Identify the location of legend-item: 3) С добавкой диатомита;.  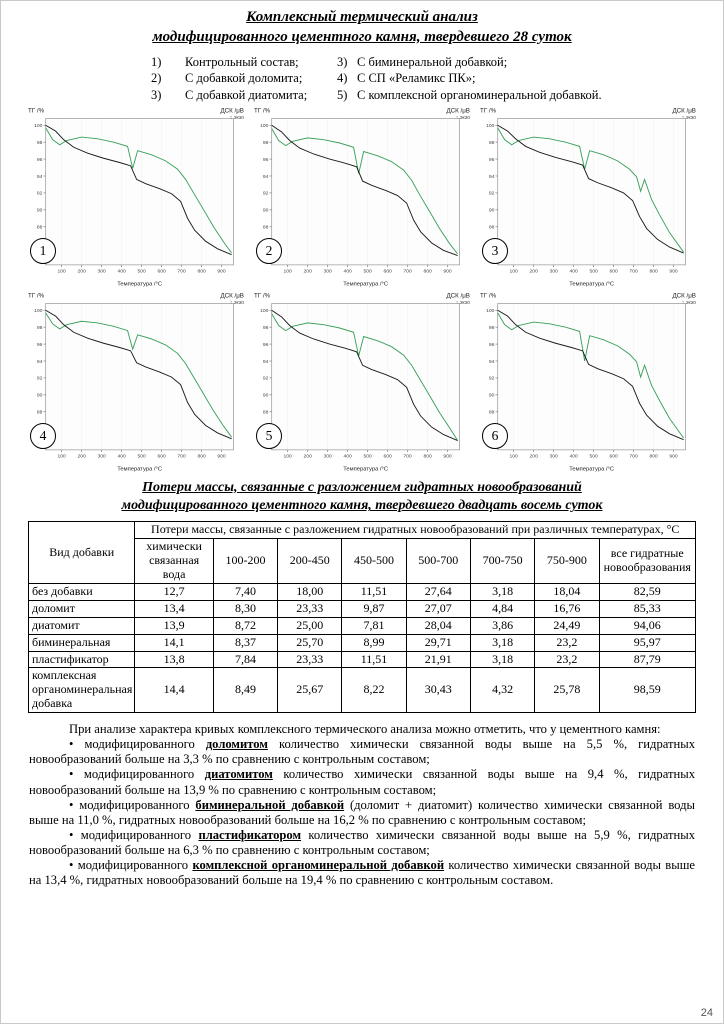
(244, 95).